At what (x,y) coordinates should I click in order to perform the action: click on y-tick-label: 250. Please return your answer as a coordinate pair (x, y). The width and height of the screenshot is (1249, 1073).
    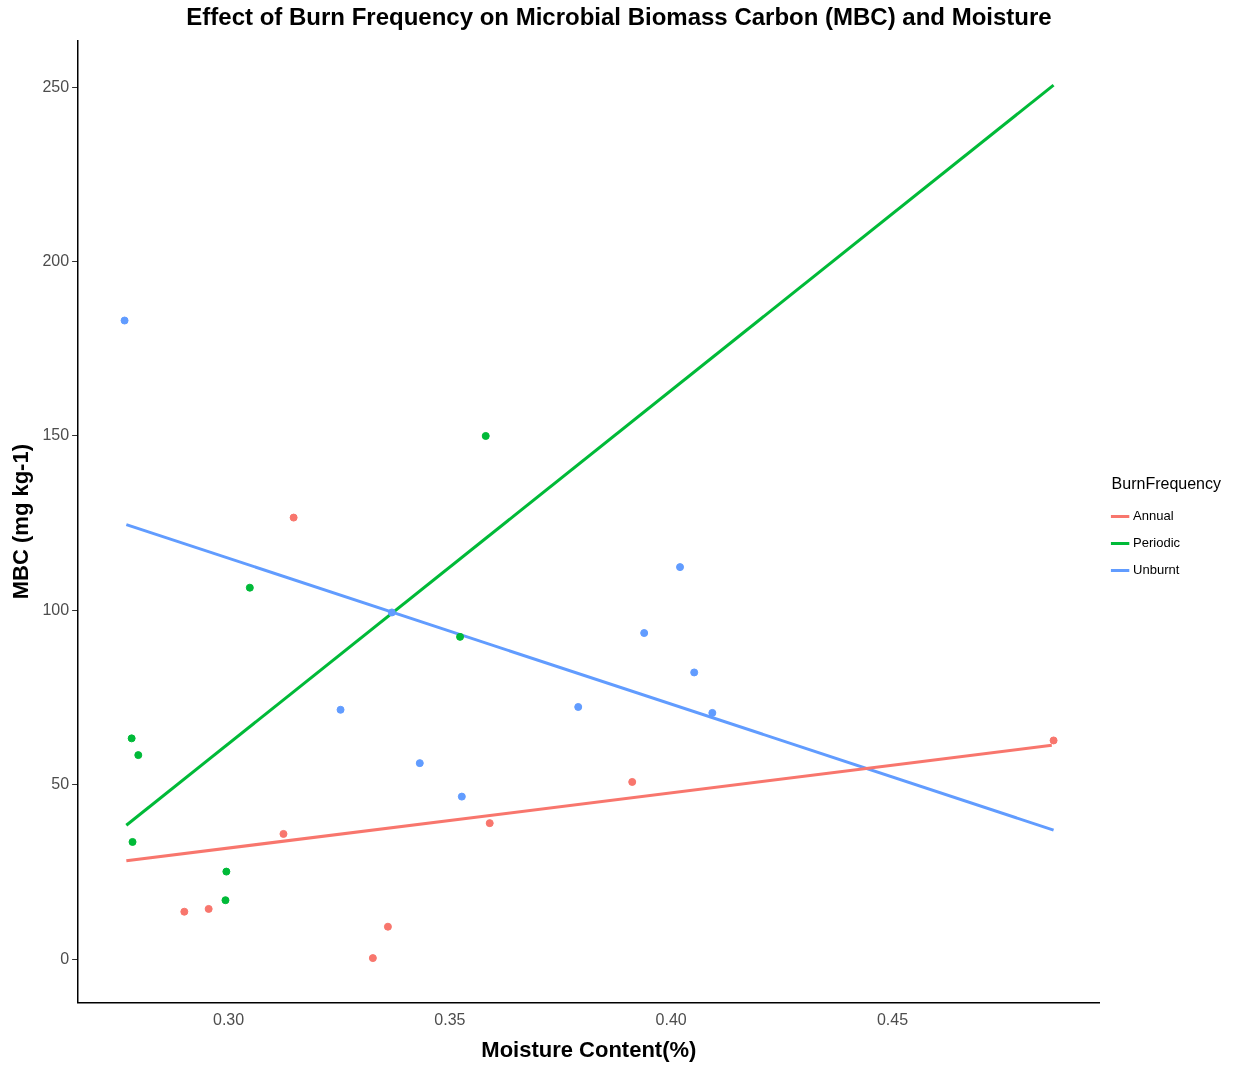
    Looking at the image, I should click on (56, 86).